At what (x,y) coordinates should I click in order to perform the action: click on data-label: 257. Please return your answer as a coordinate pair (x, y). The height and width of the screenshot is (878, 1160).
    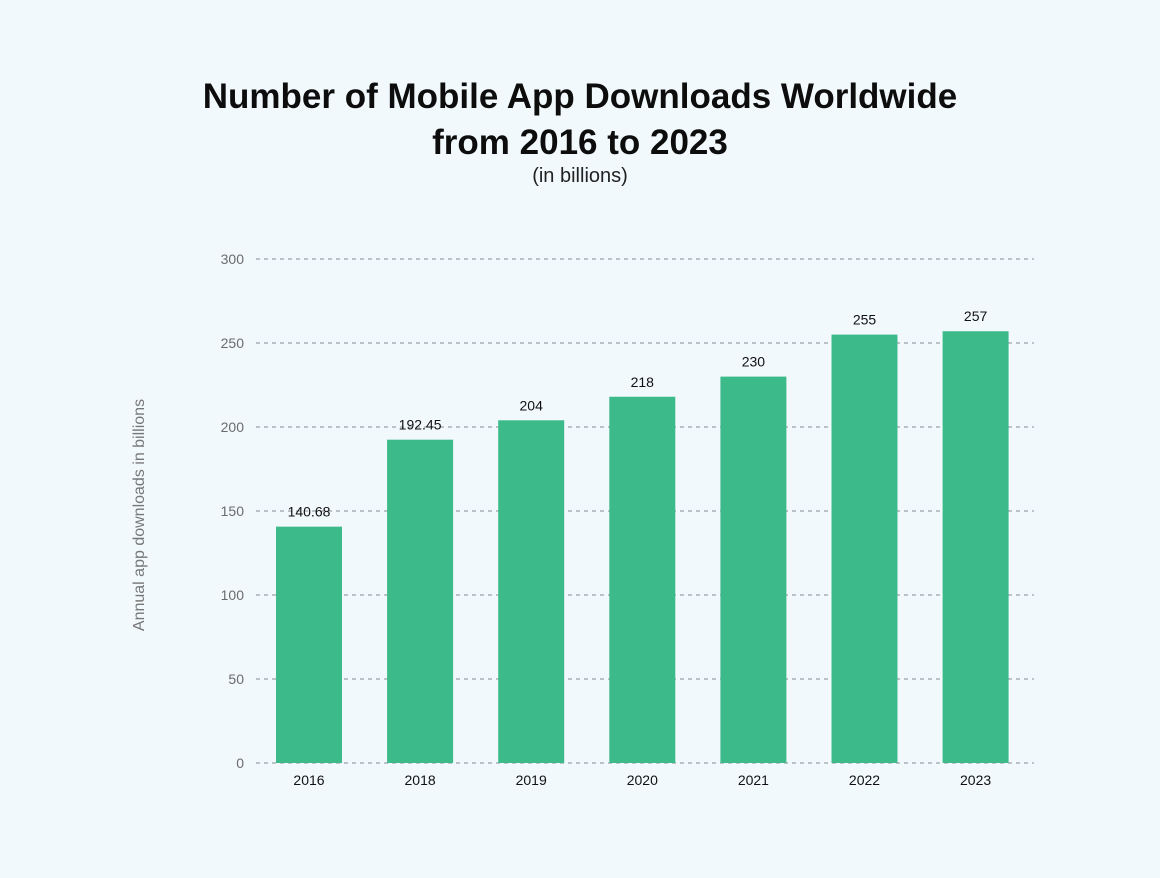
    Looking at the image, I should click on (976, 316).